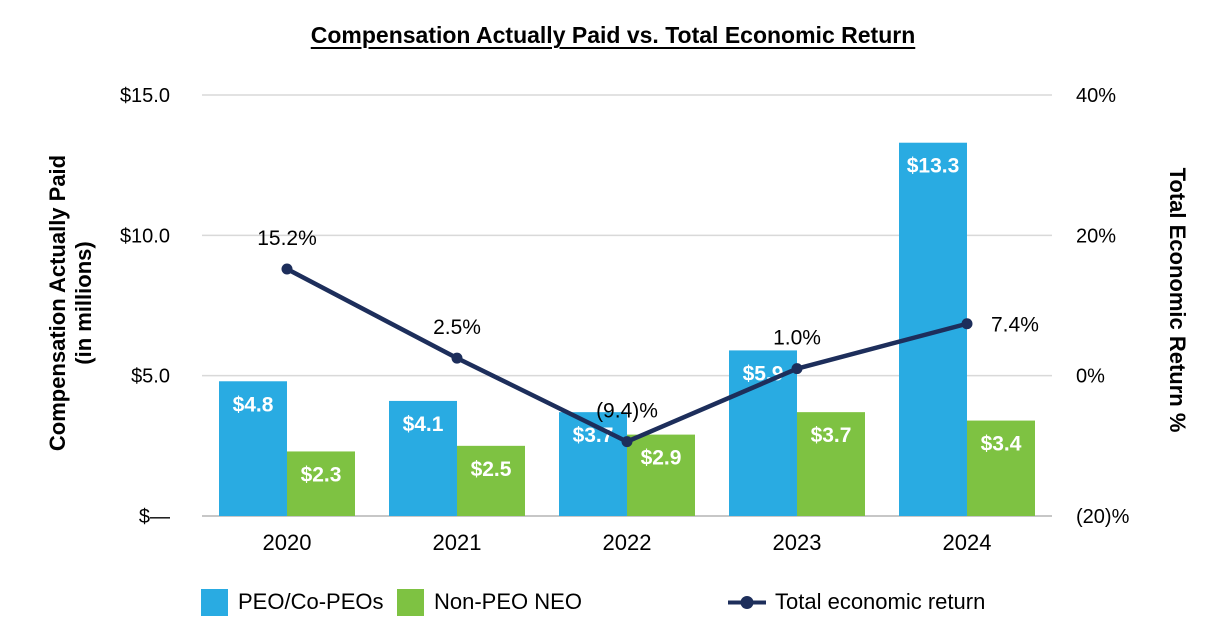  I want to click on legend-item-ter: Total economic return, so click(856, 602).